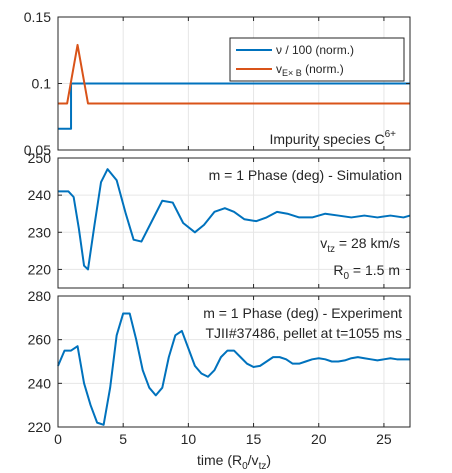 Image resolution: width=452 pixels, height=473 pixels. I want to click on x-axis-label-c: ), so click(268, 460).